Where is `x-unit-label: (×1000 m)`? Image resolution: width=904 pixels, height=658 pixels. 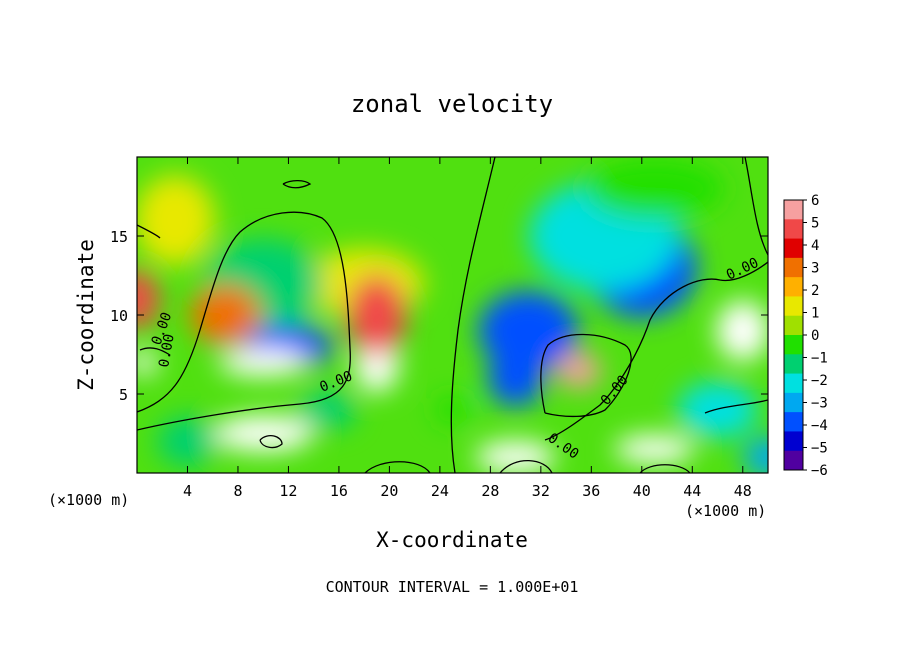 x-unit-label: (×1000 m) is located at coordinates (88, 500).